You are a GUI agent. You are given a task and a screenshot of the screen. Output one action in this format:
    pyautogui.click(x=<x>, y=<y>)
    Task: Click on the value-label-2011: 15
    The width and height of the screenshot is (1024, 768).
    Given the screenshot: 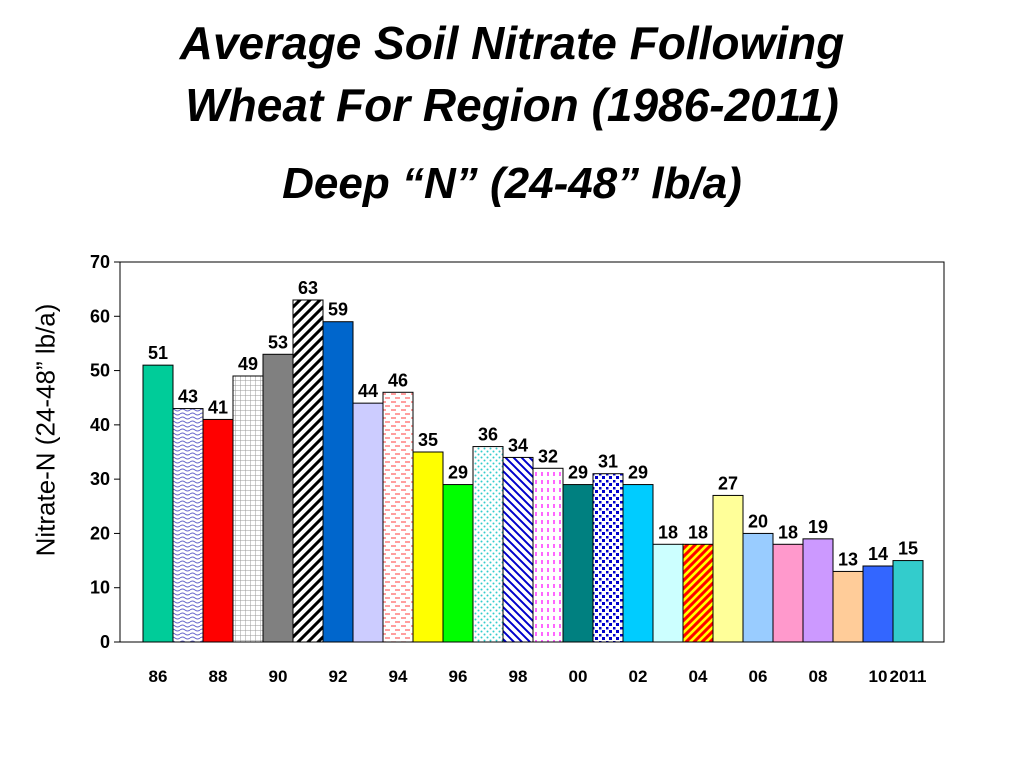 What is the action you would take?
    pyautogui.click(x=908, y=549)
    